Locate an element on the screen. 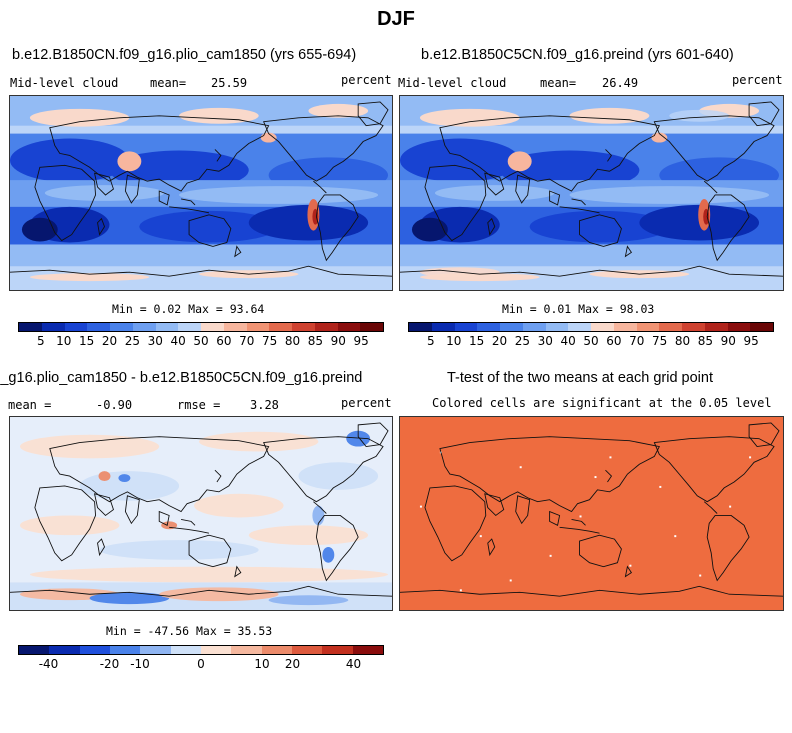 The width and height of the screenshot is (792, 733). panel2-min-max: Min = 0.01 Max = 98.03 is located at coordinates (578, 309).